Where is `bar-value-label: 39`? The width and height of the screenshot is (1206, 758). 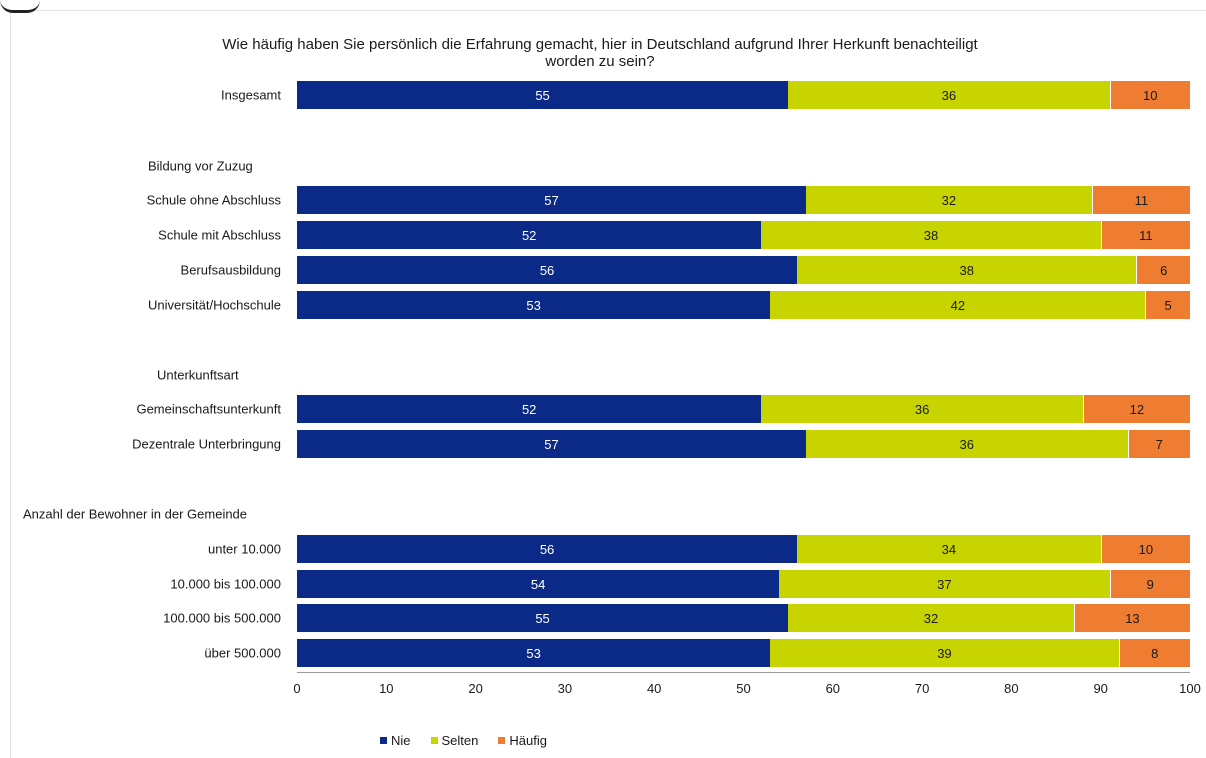 bar-value-label: 39 is located at coordinates (944, 653).